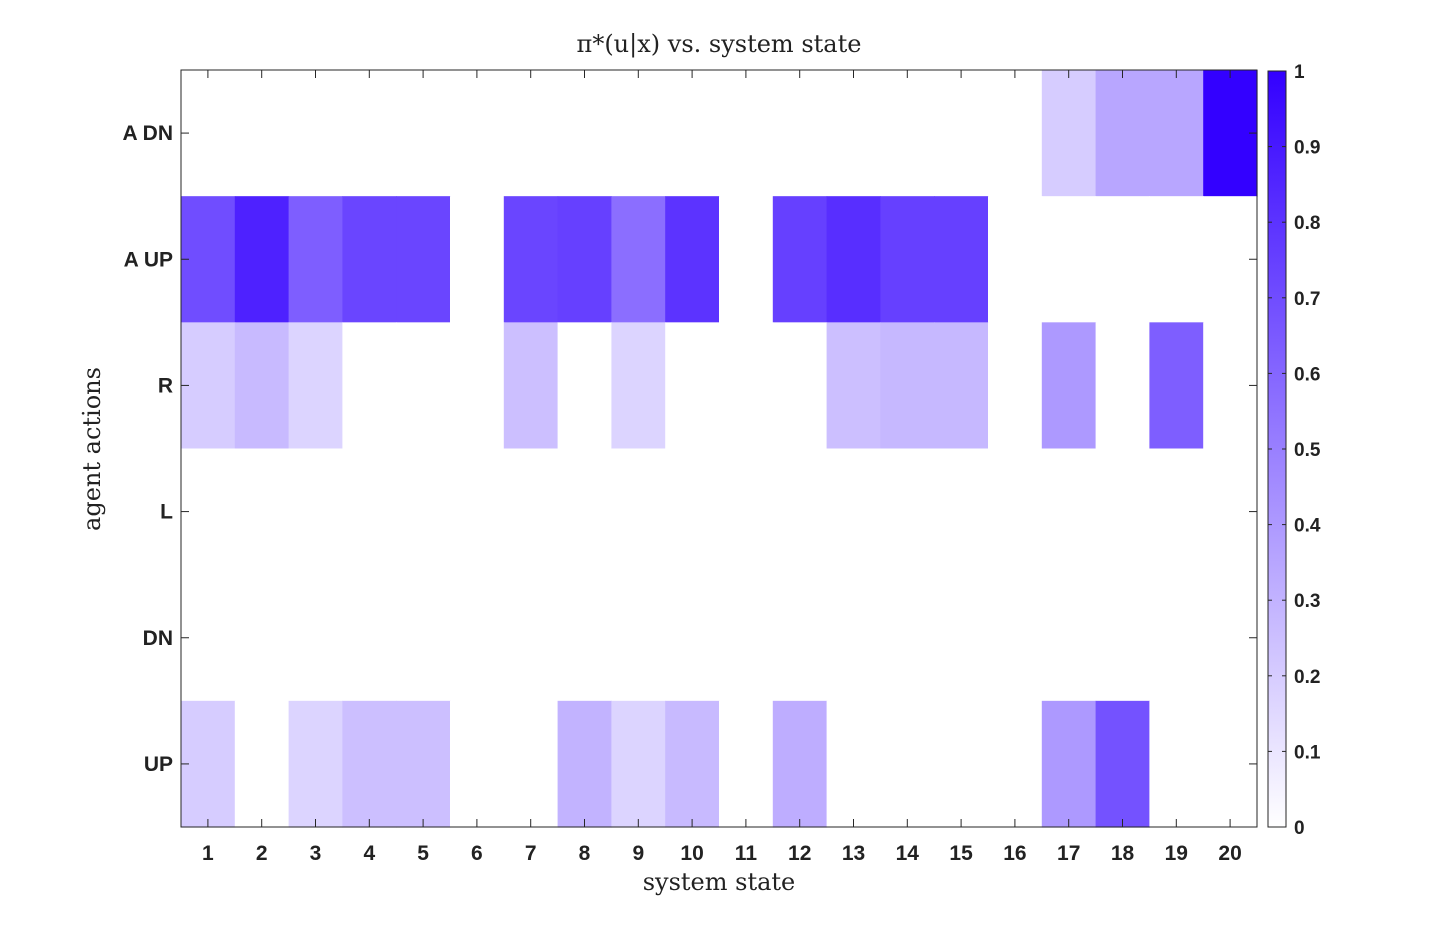 This screenshot has width=1440, height=930. Describe the element at coordinates (208, 853) in the screenshot. I see `x-tick-label: 1` at that location.